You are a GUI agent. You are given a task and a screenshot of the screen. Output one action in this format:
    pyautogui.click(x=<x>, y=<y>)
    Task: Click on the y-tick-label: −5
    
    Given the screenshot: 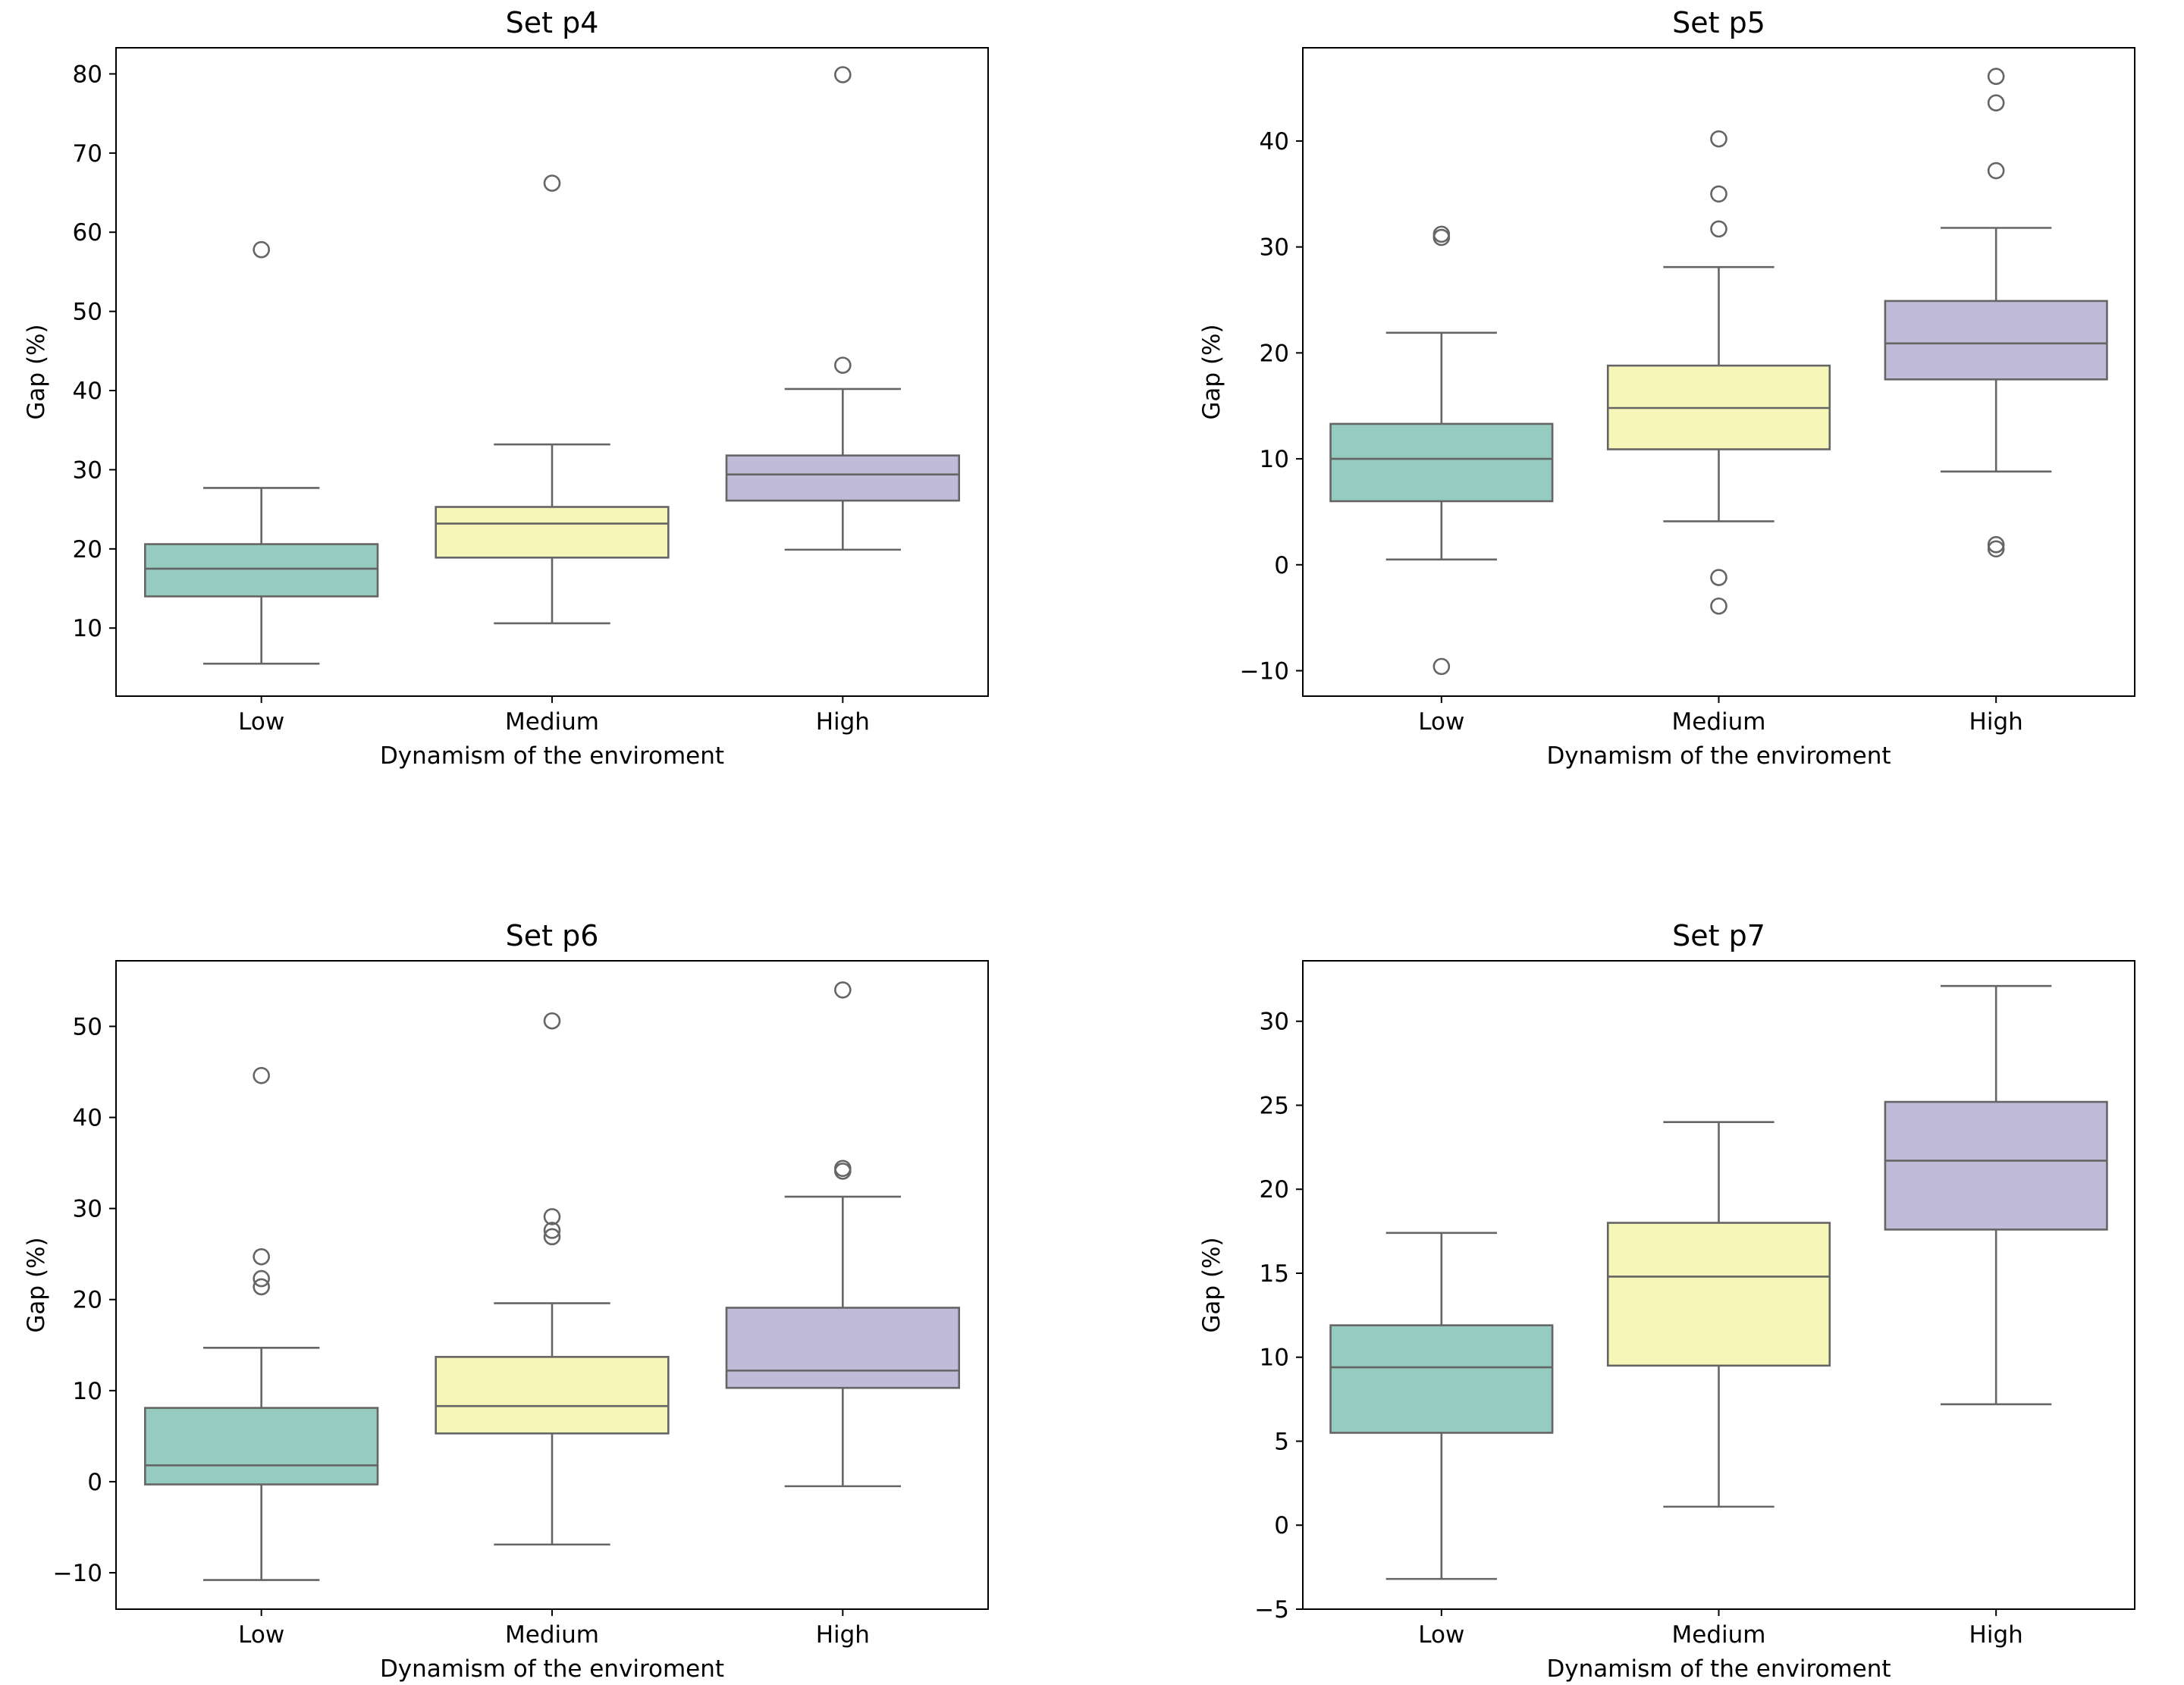 What is the action you would take?
    pyautogui.click(x=1271, y=1610)
    